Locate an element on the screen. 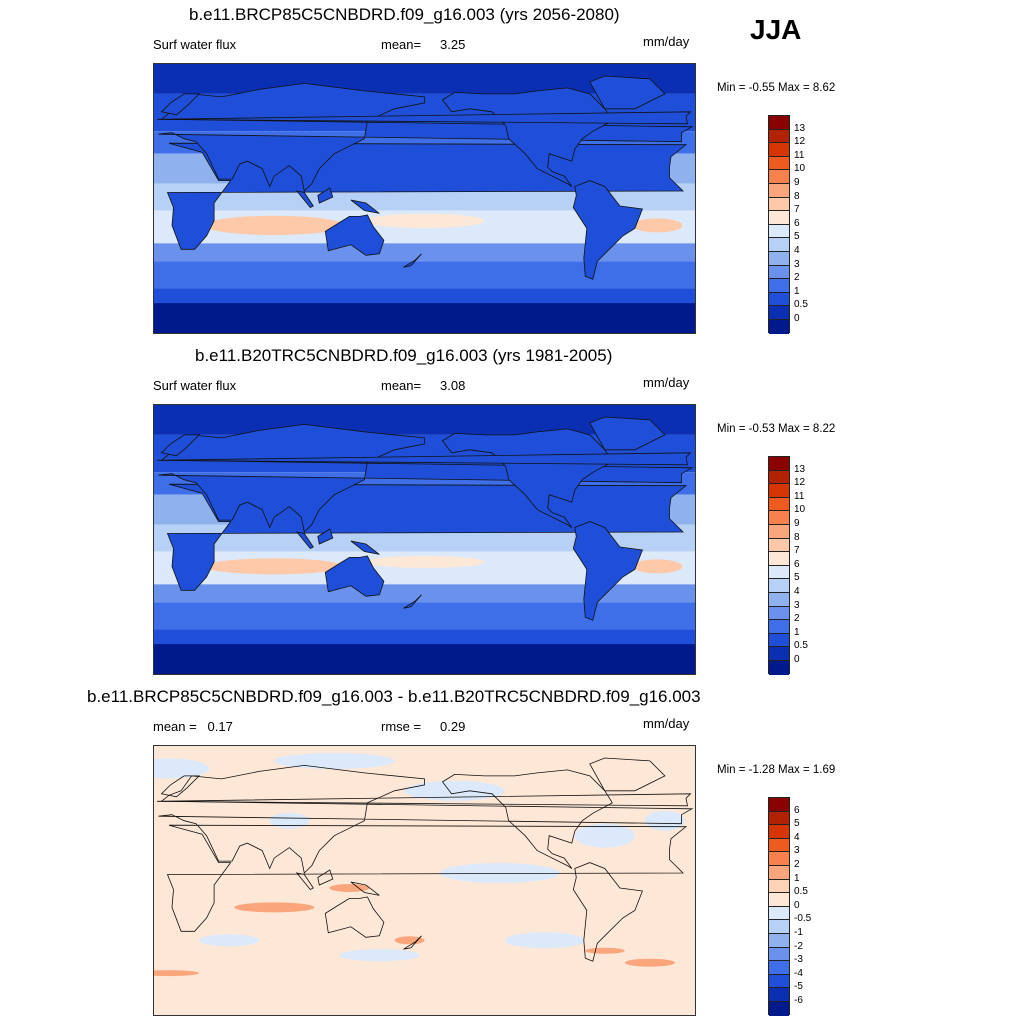  panel-3-rmse-label: rmse = is located at coordinates (401, 726).